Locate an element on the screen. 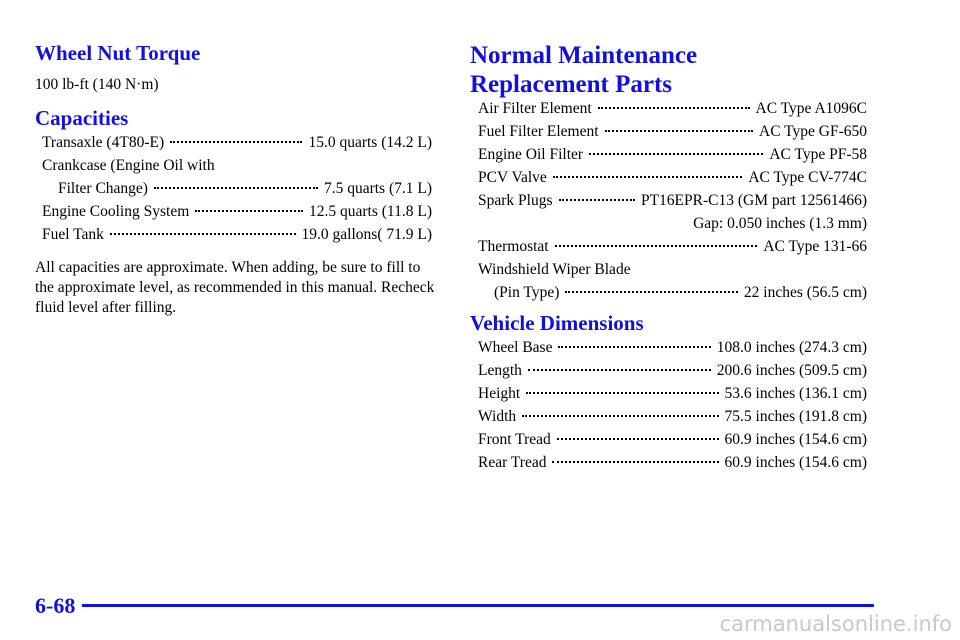 Image resolution: width=960 pixels, height=640 pixels. item-label: Length is located at coordinates (500, 370).